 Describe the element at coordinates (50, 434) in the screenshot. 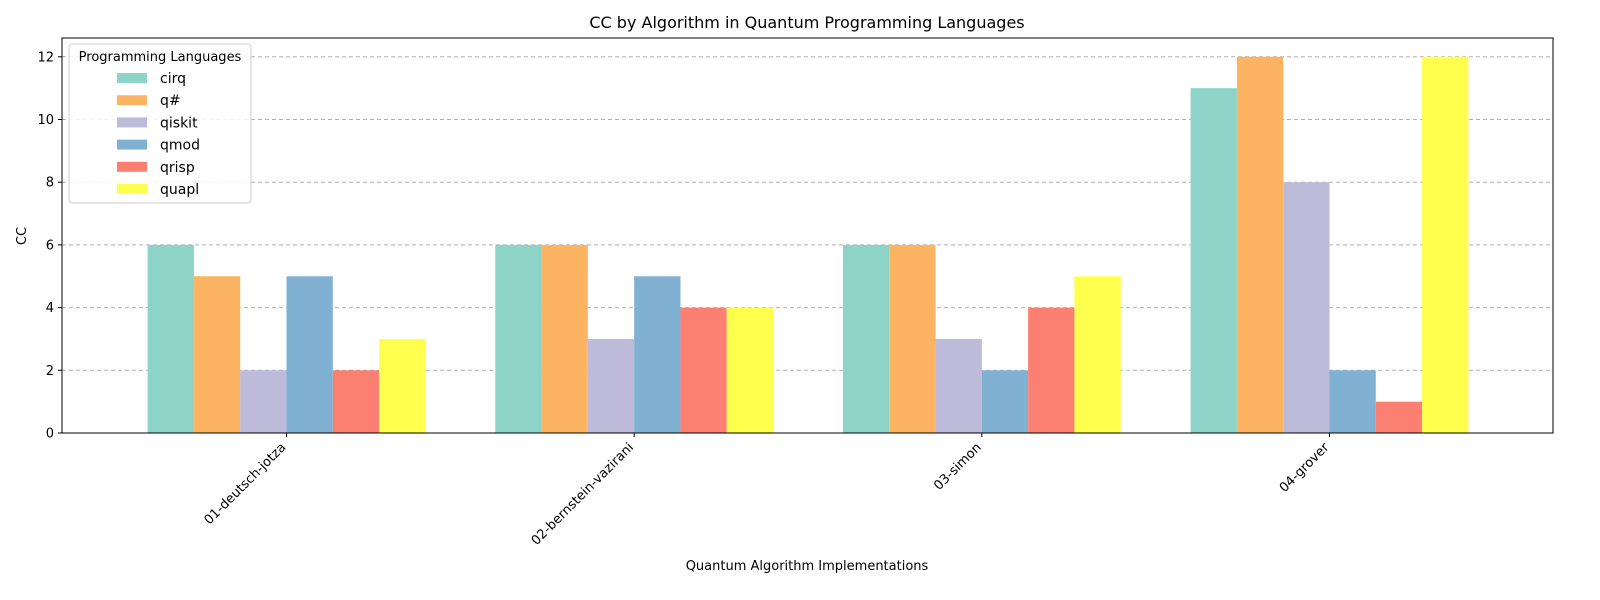

I see `y-tick-label: 0` at that location.